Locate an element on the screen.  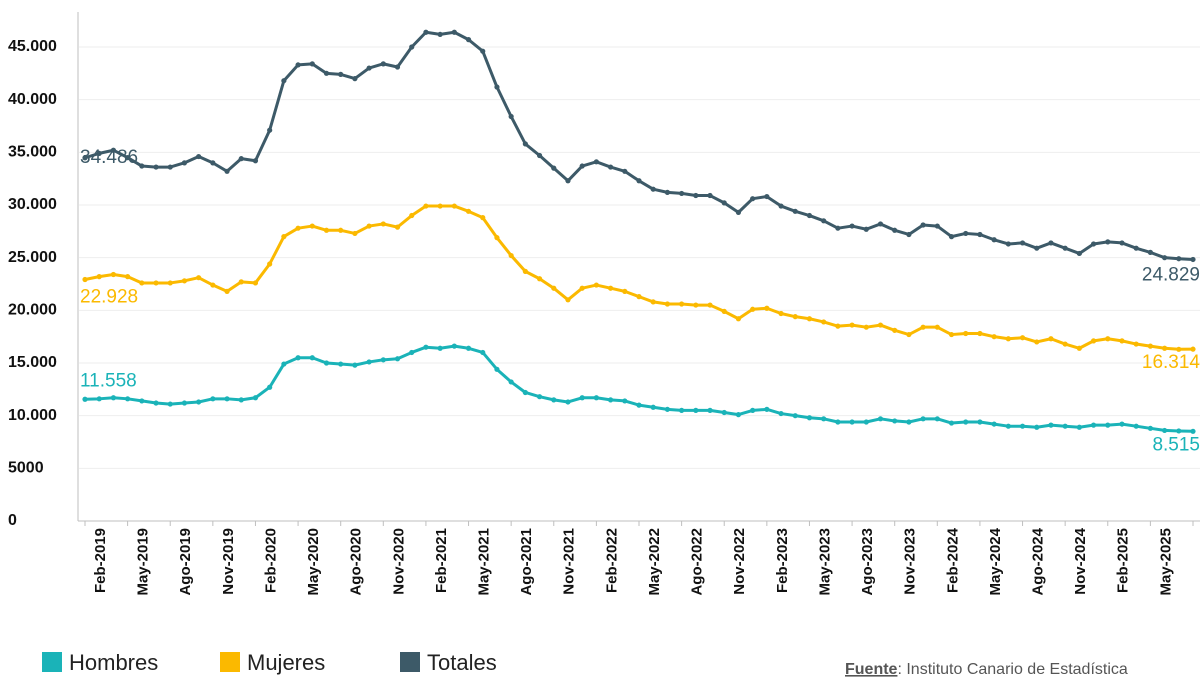
y-tick-label: 5000 is located at coordinates (26, 468).